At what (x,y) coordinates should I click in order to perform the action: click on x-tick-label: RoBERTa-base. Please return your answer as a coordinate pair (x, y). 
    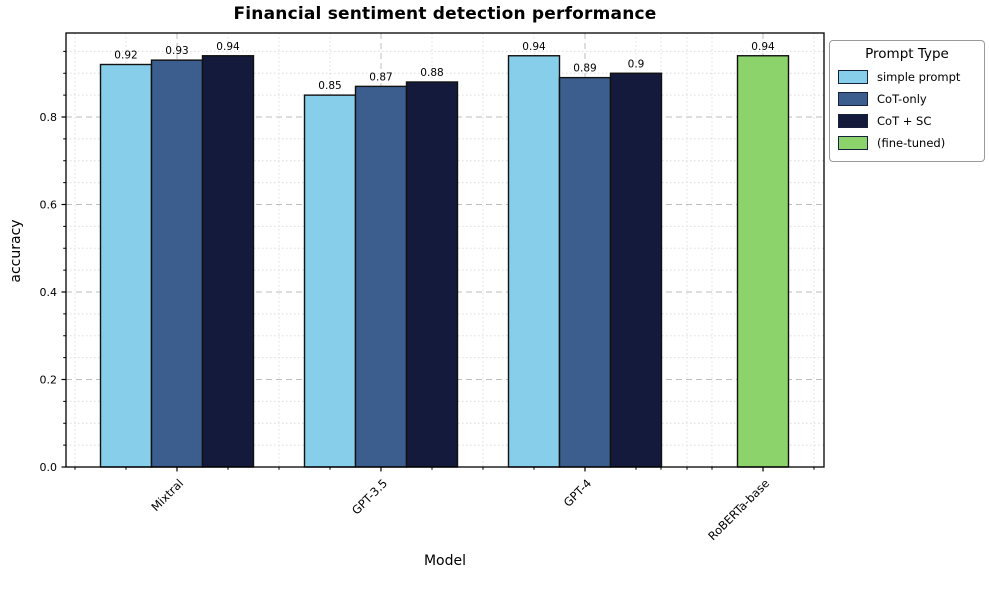
    Looking at the image, I should click on (738, 509).